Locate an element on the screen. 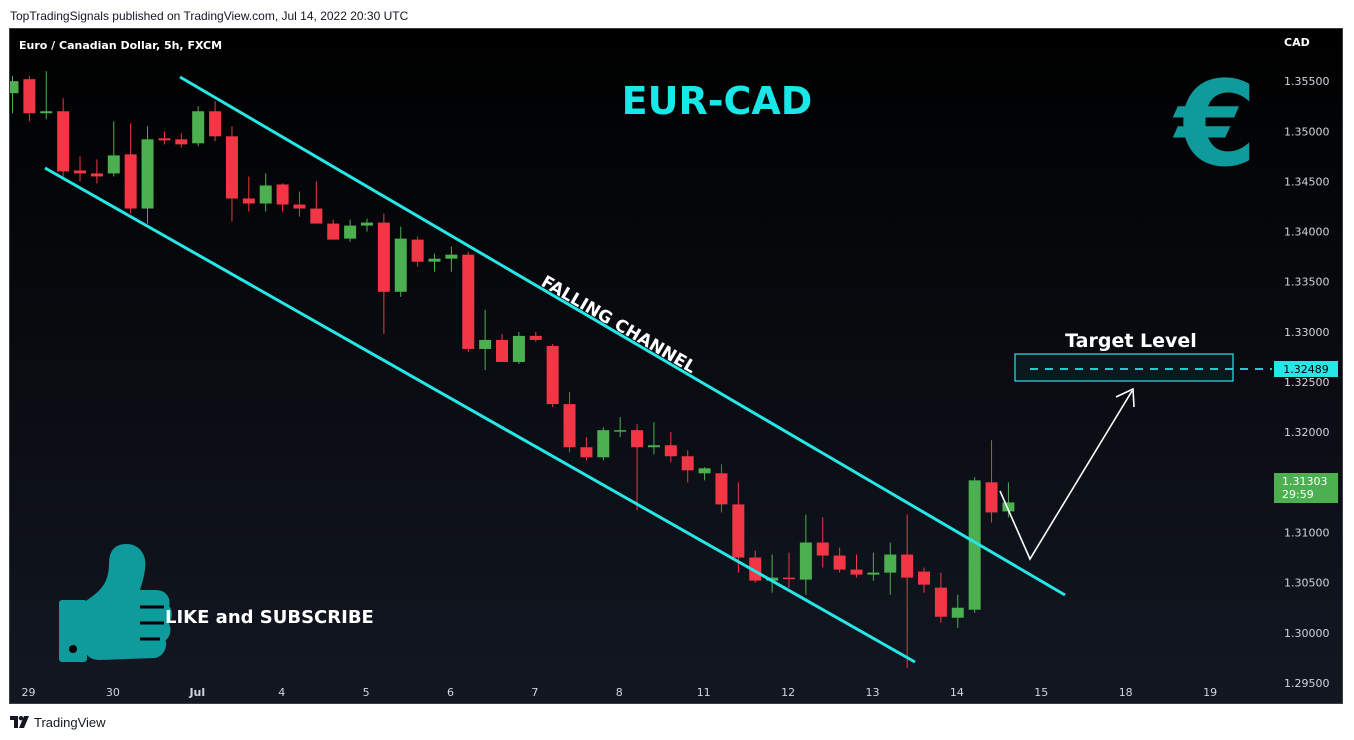  projection-path is located at coordinates (1067, 474).